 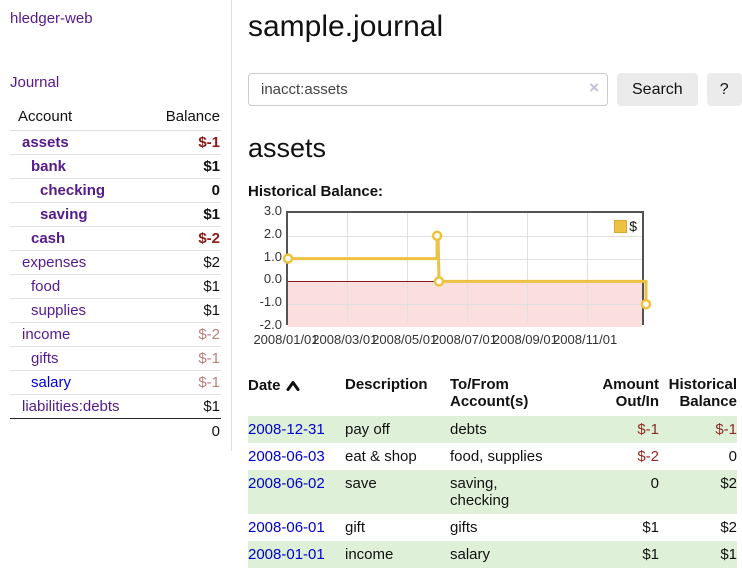 What do you see at coordinates (115, 238) in the screenshot?
I see `account-row: cash $-2` at bounding box center [115, 238].